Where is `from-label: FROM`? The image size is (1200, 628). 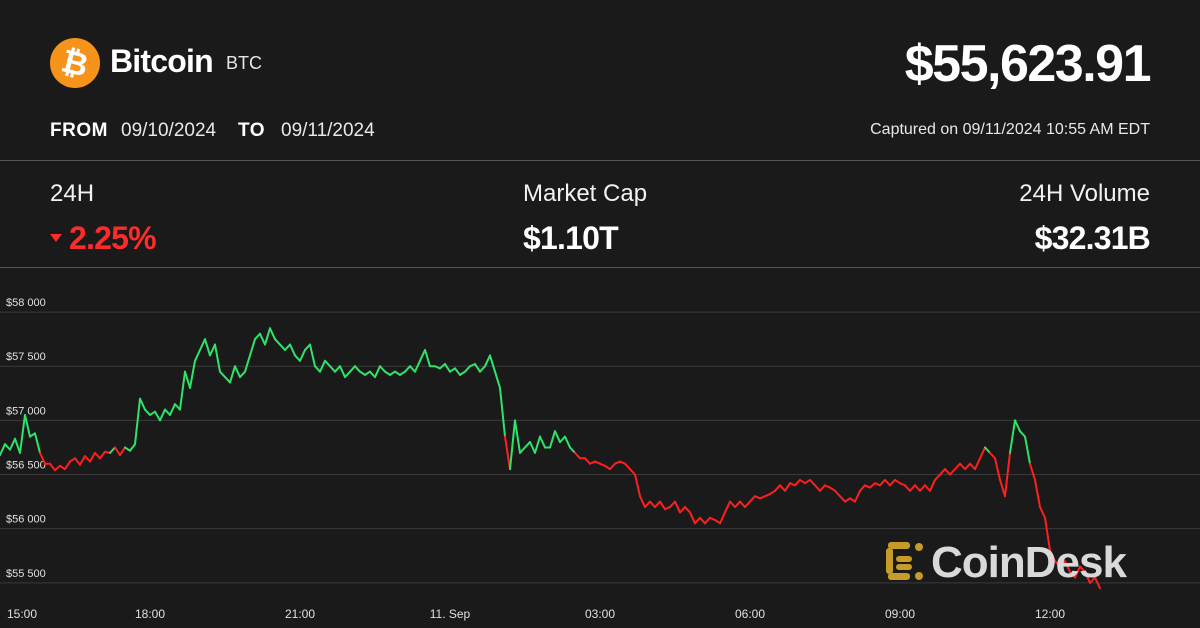
from-label: FROM is located at coordinates (79, 130).